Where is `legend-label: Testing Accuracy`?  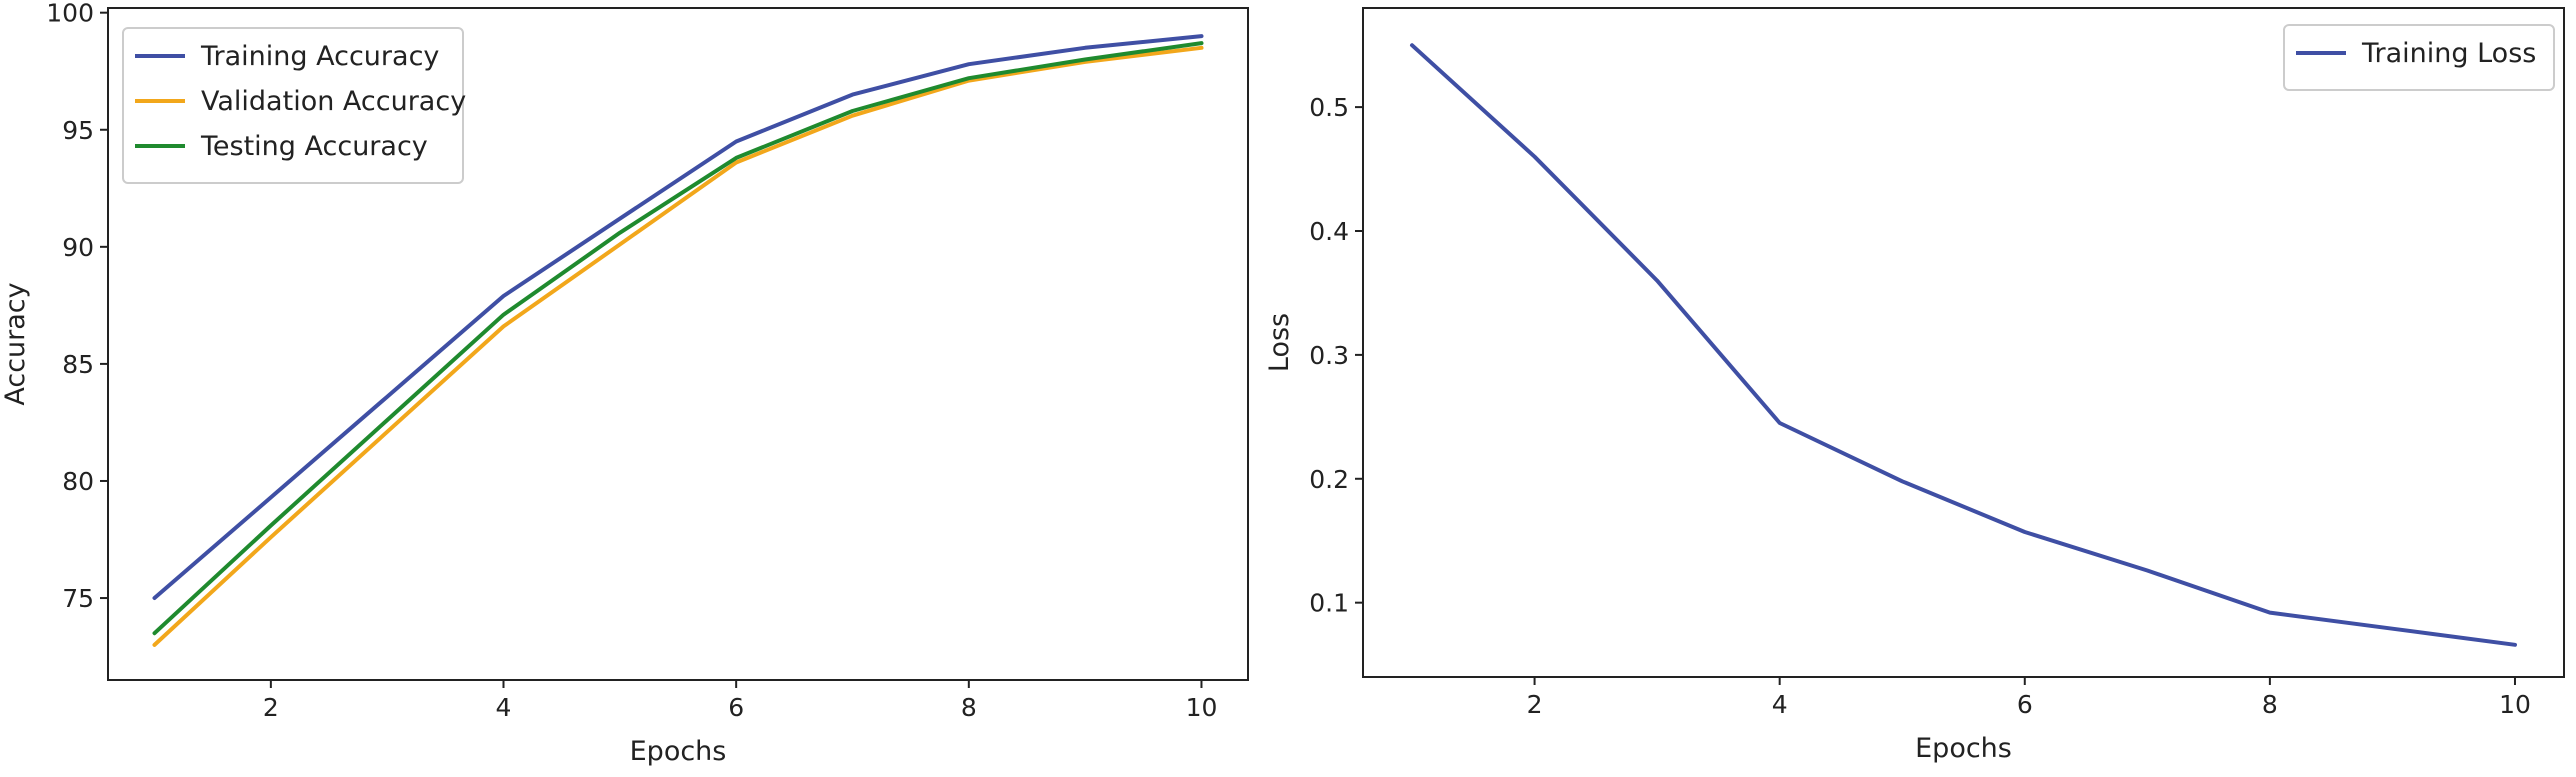 legend-label: Testing Accuracy is located at coordinates (314, 146).